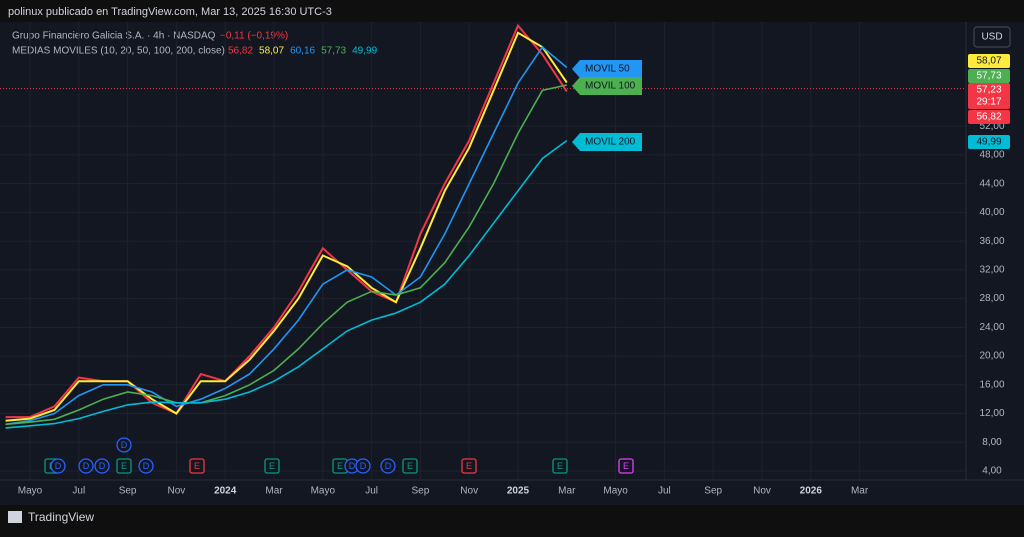 This screenshot has height=537, width=1024. I want to click on y-tick-label: 24,00, so click(991, 327).